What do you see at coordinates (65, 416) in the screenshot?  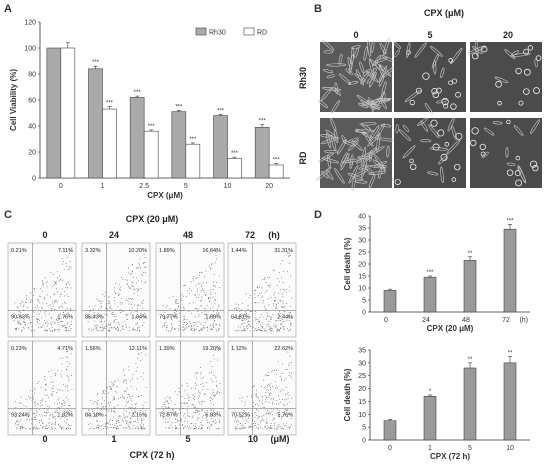 I see `quadrant-lr-percent: 1.82%` at bounding box center [65, 416].